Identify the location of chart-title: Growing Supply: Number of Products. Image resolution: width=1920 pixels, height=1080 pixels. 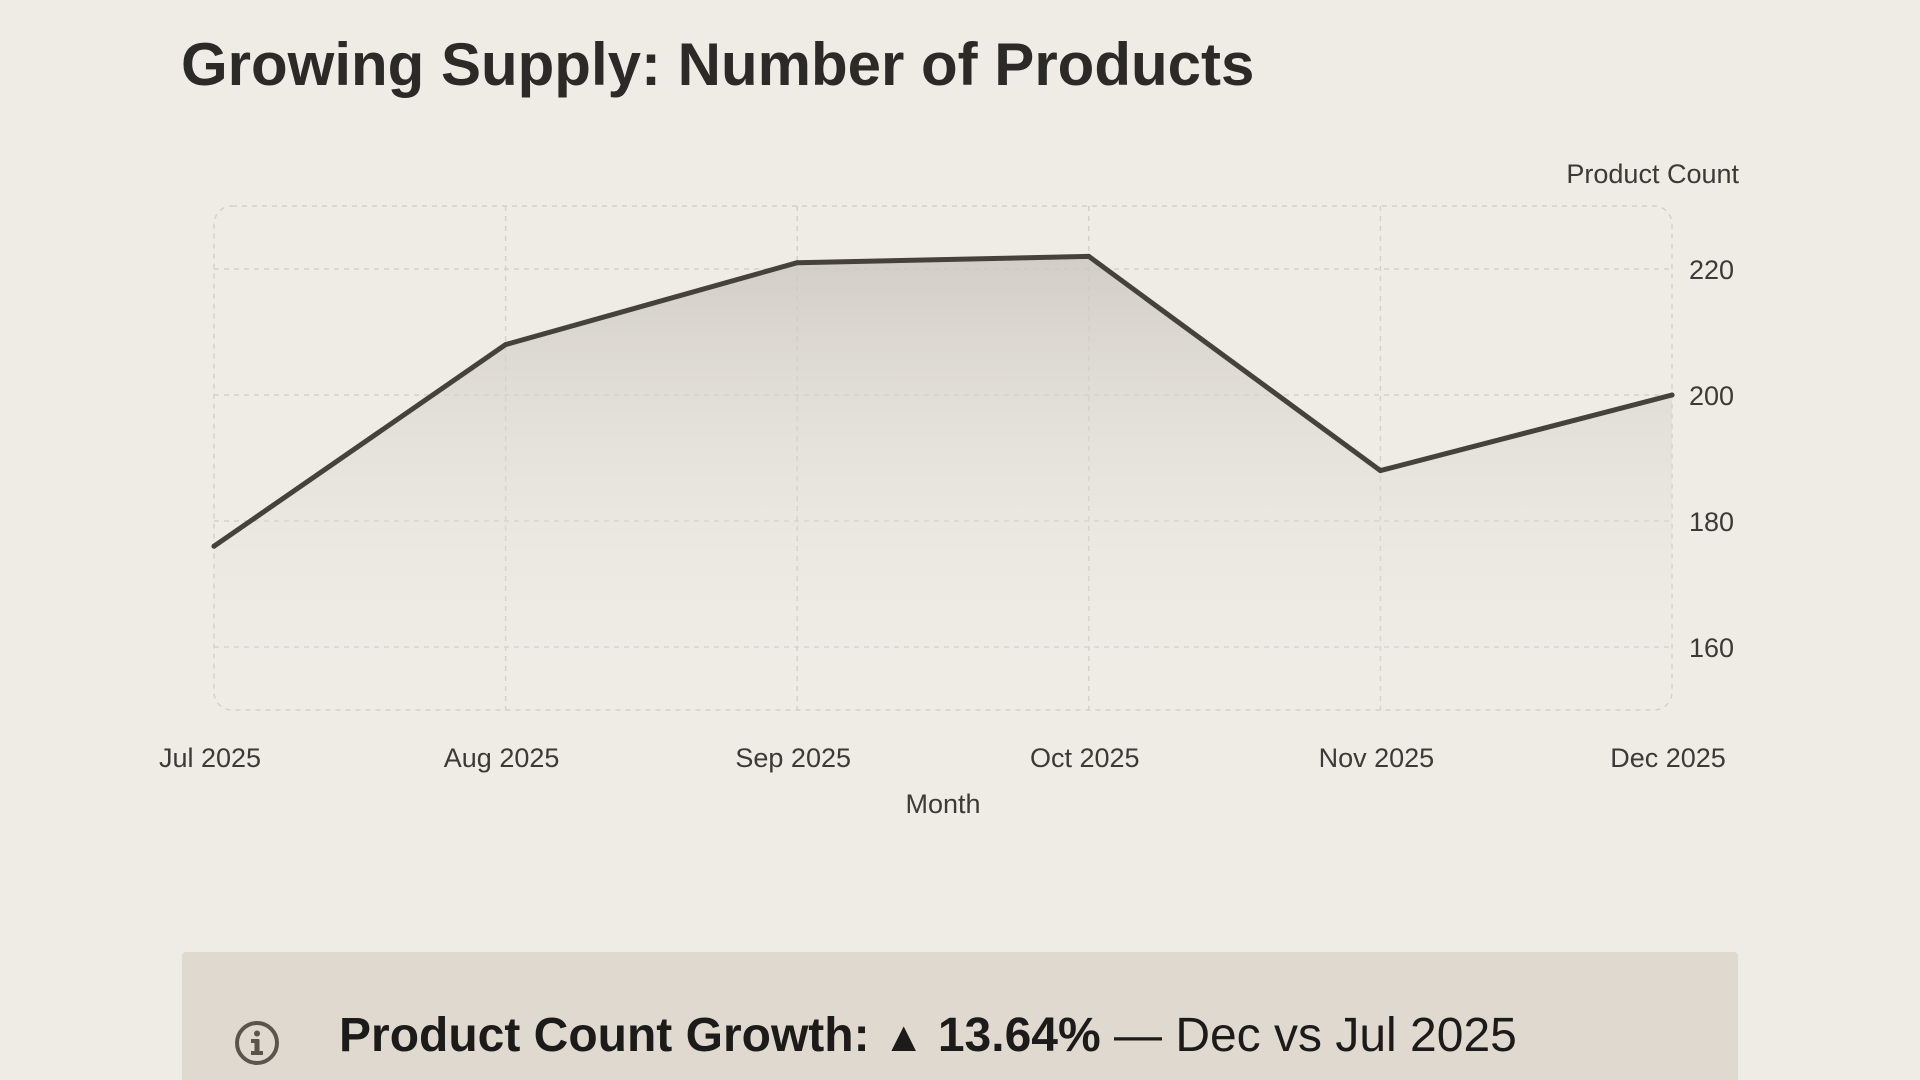
(718, 64).